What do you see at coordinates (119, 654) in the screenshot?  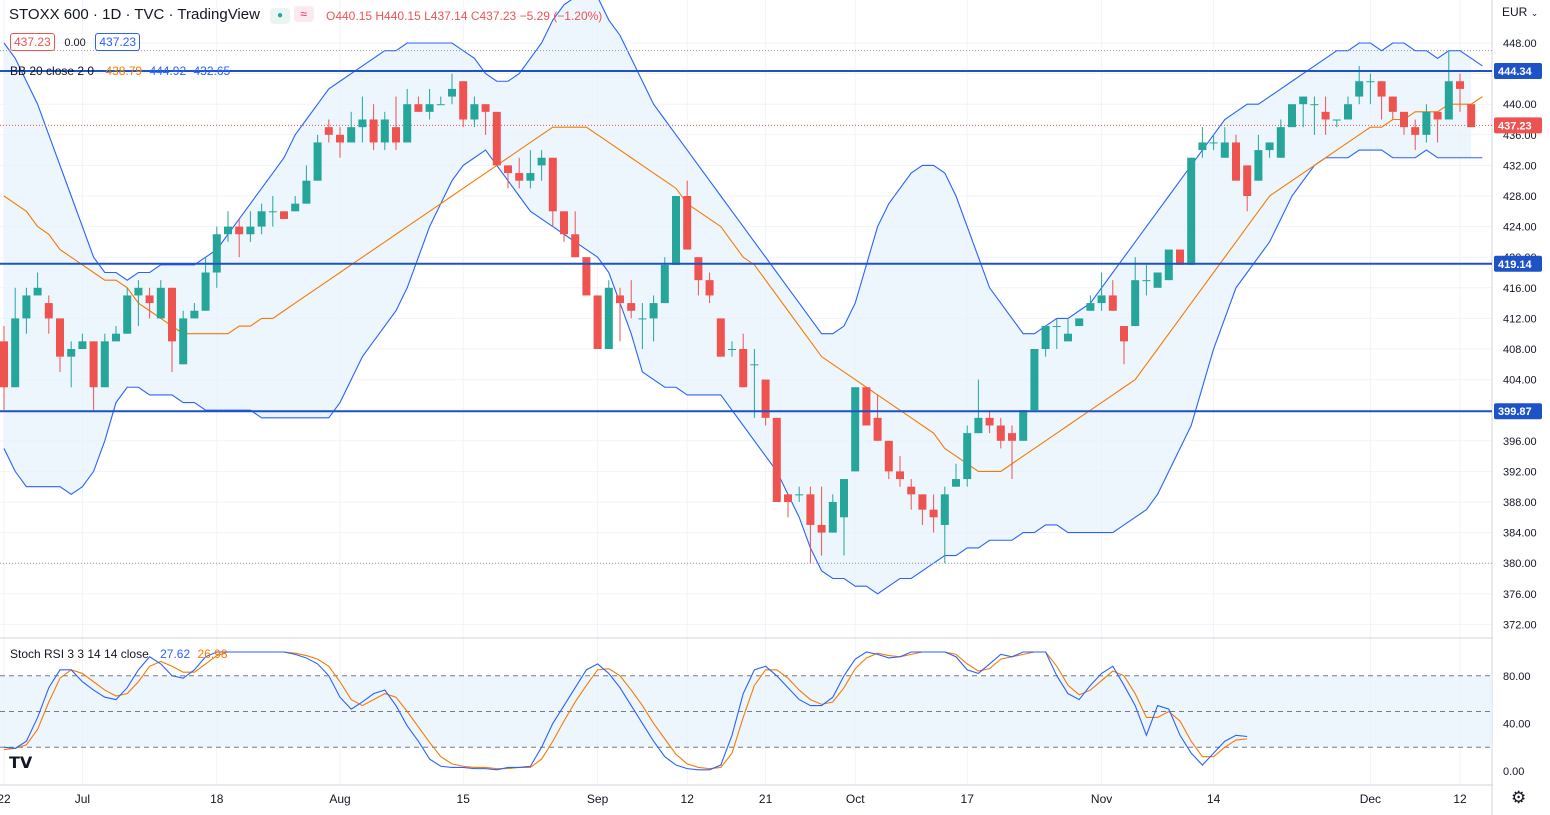 I see `stoch-legend: Stoch RSI 3 3 14 14 close 27.62 26.98` at bounding box center [119, 654].